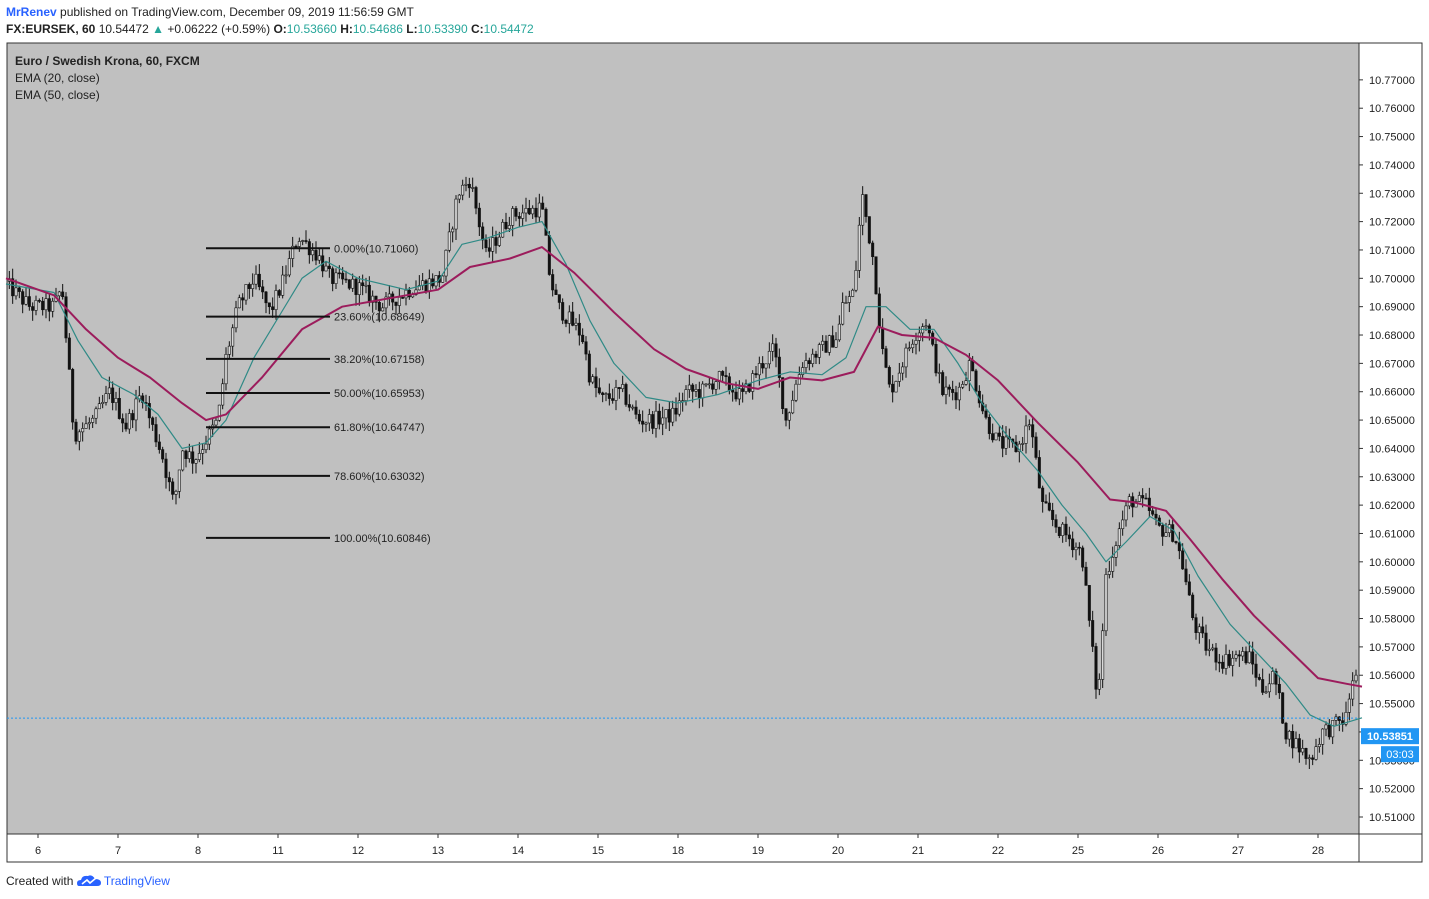  What do you see at coordinates (358, 851) in the screenshot?
I see `x-tick-label: 12` at bounding box center [358, 851].